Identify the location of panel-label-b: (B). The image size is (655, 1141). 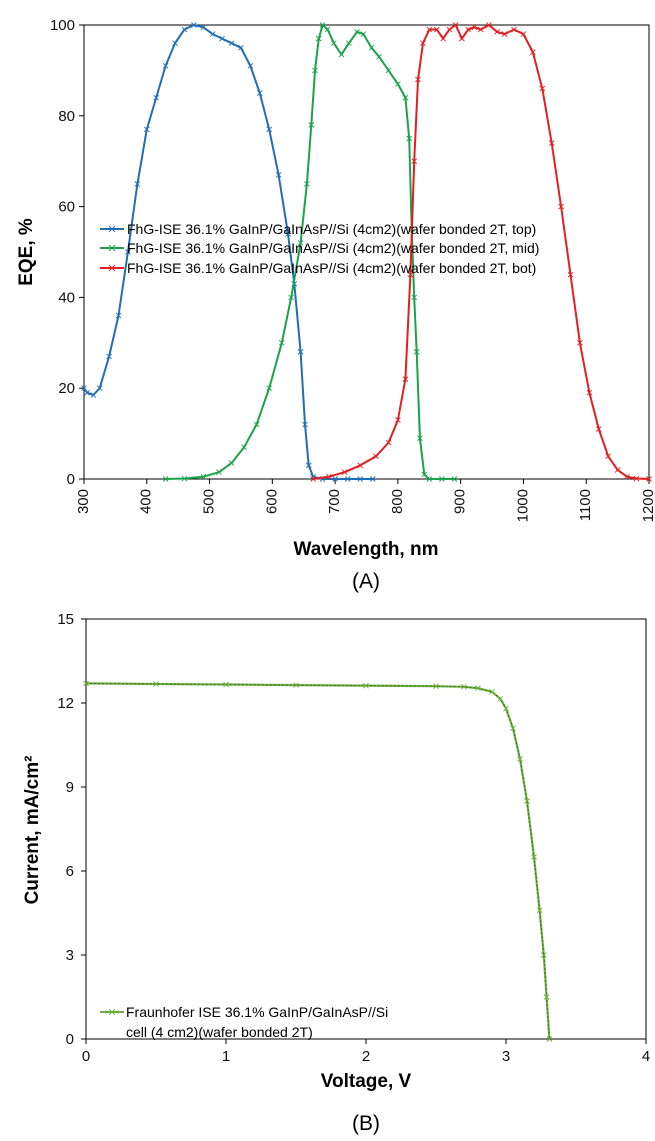
(366, 1123).